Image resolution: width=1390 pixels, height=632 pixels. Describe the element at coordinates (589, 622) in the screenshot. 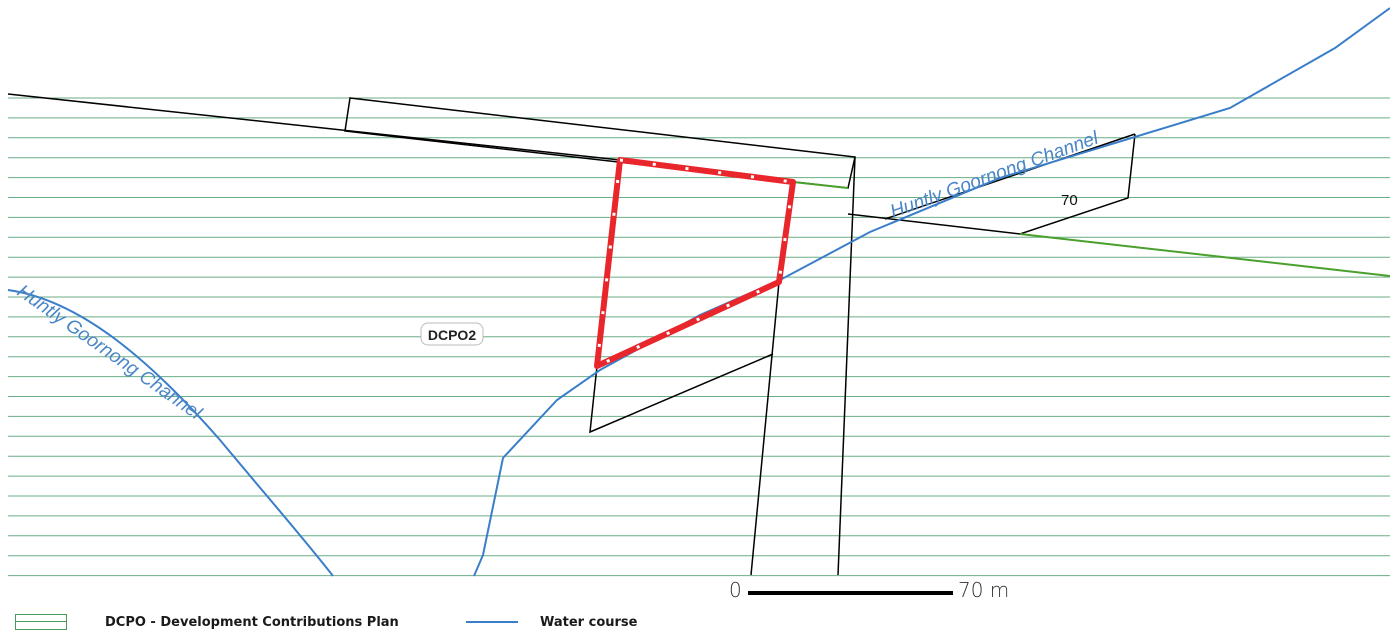

I see `legend-water-course-label: Water course` at that location.